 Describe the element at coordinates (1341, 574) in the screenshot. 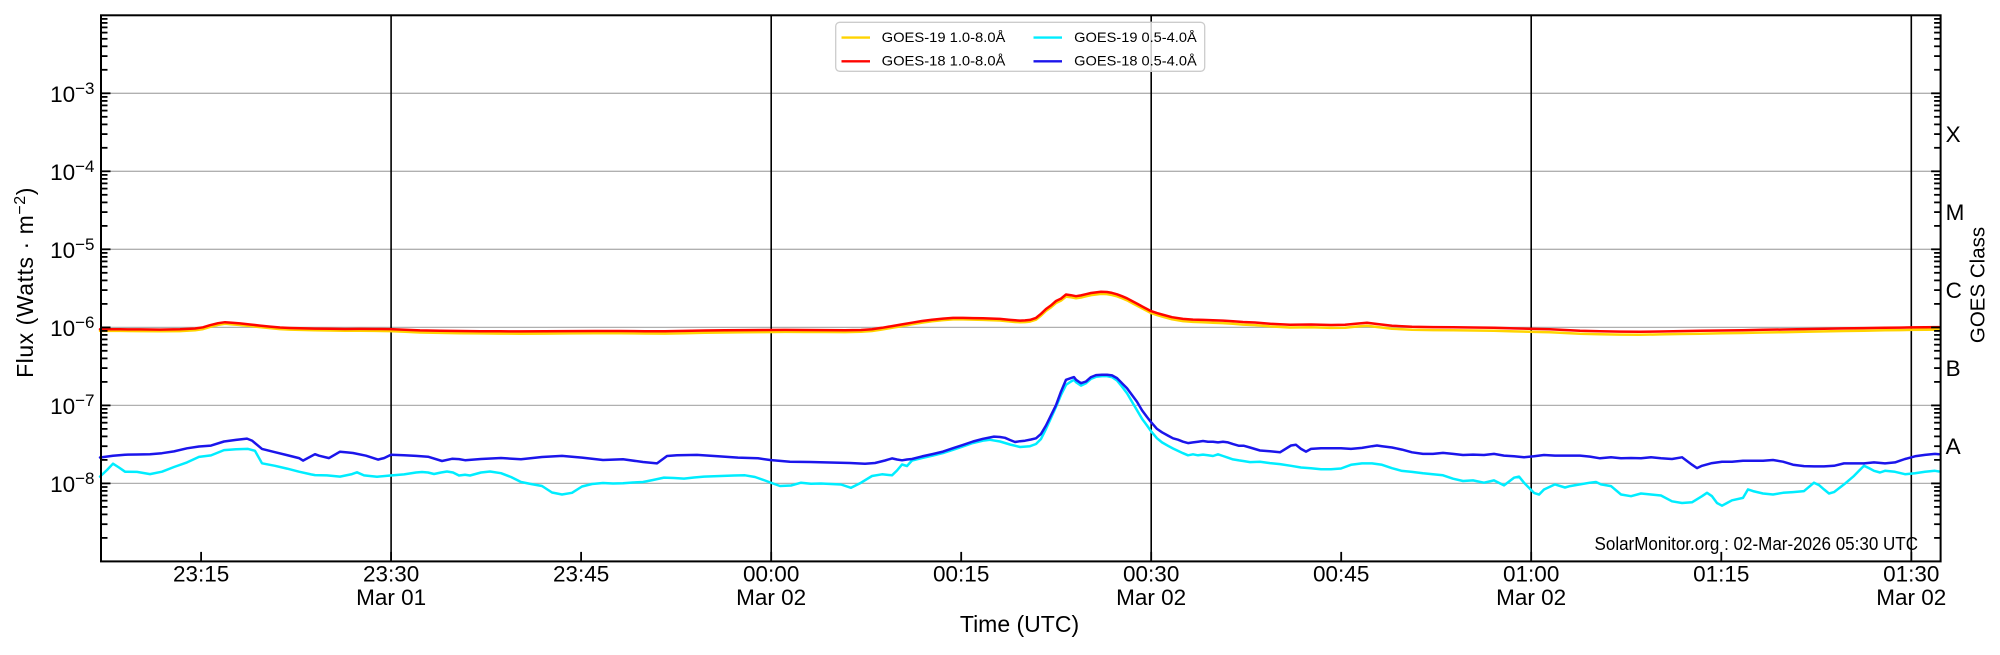

I see `svg-text: 00:45` at that location.